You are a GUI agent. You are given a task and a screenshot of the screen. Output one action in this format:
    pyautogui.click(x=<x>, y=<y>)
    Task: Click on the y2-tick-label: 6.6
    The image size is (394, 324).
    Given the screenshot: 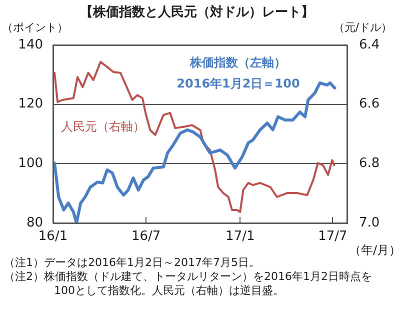 What is the action you would take?
    pyautogui.click(x=369, y=104)
    